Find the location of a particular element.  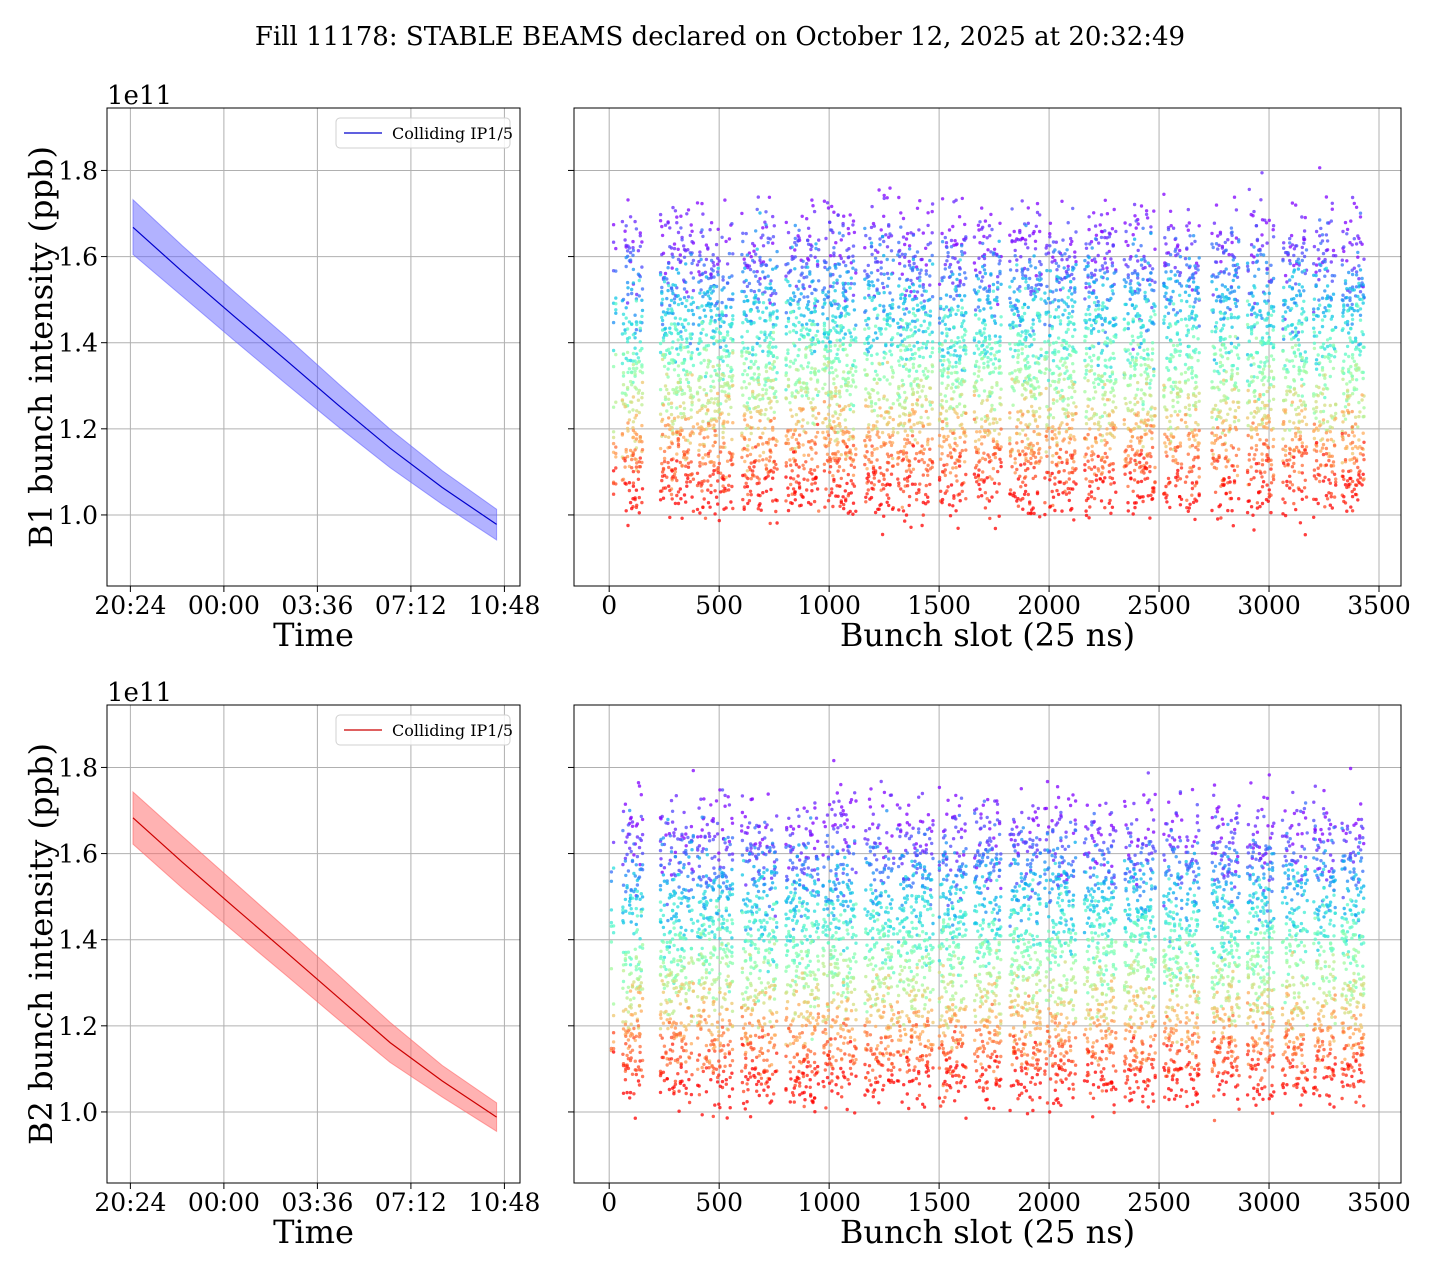

std-band is located at coordinates (315, 369).